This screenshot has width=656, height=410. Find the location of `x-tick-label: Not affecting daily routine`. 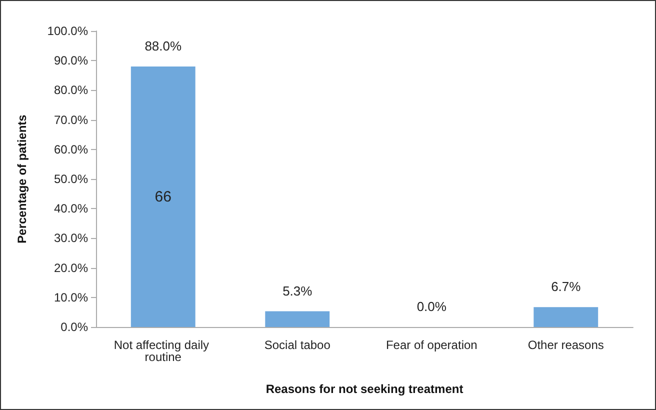

x-tick-label: Not affecting daily routine is located at coordinates (163, 351).